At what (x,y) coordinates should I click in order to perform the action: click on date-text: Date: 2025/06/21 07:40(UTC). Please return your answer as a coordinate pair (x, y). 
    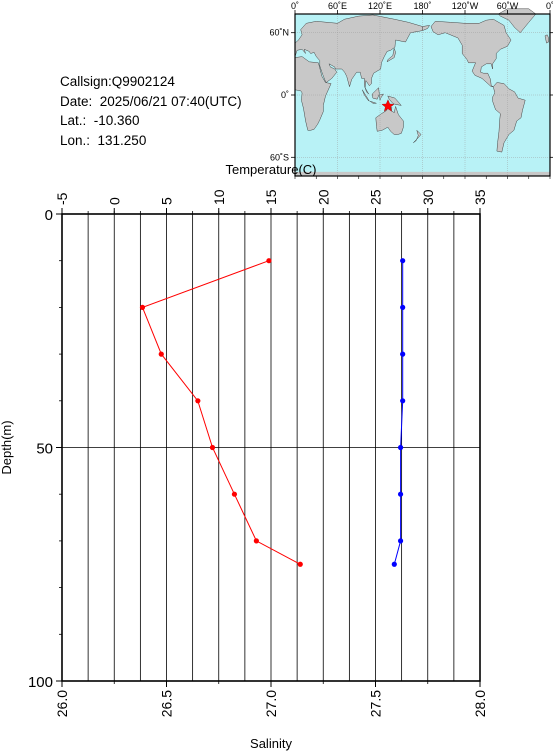
    Looking at the image, I should click on (151, 101).